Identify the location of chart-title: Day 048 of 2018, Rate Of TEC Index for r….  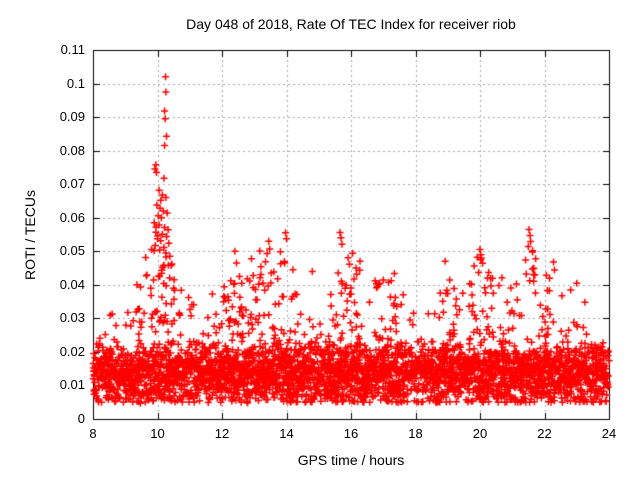
(351, 24).